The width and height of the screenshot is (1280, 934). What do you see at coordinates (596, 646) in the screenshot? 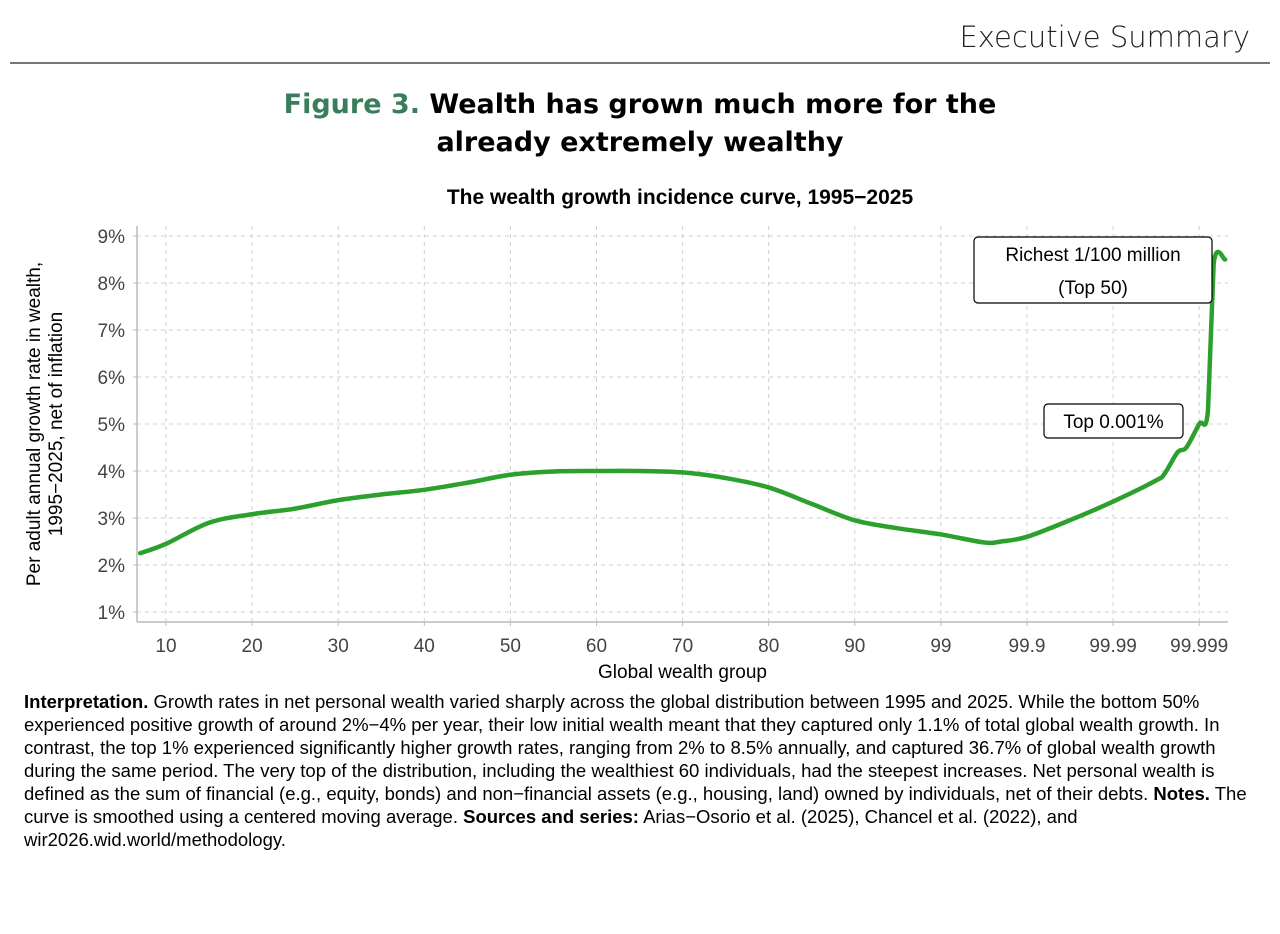
I see `x-tick-label: 60` at bounding box center [596, 646].